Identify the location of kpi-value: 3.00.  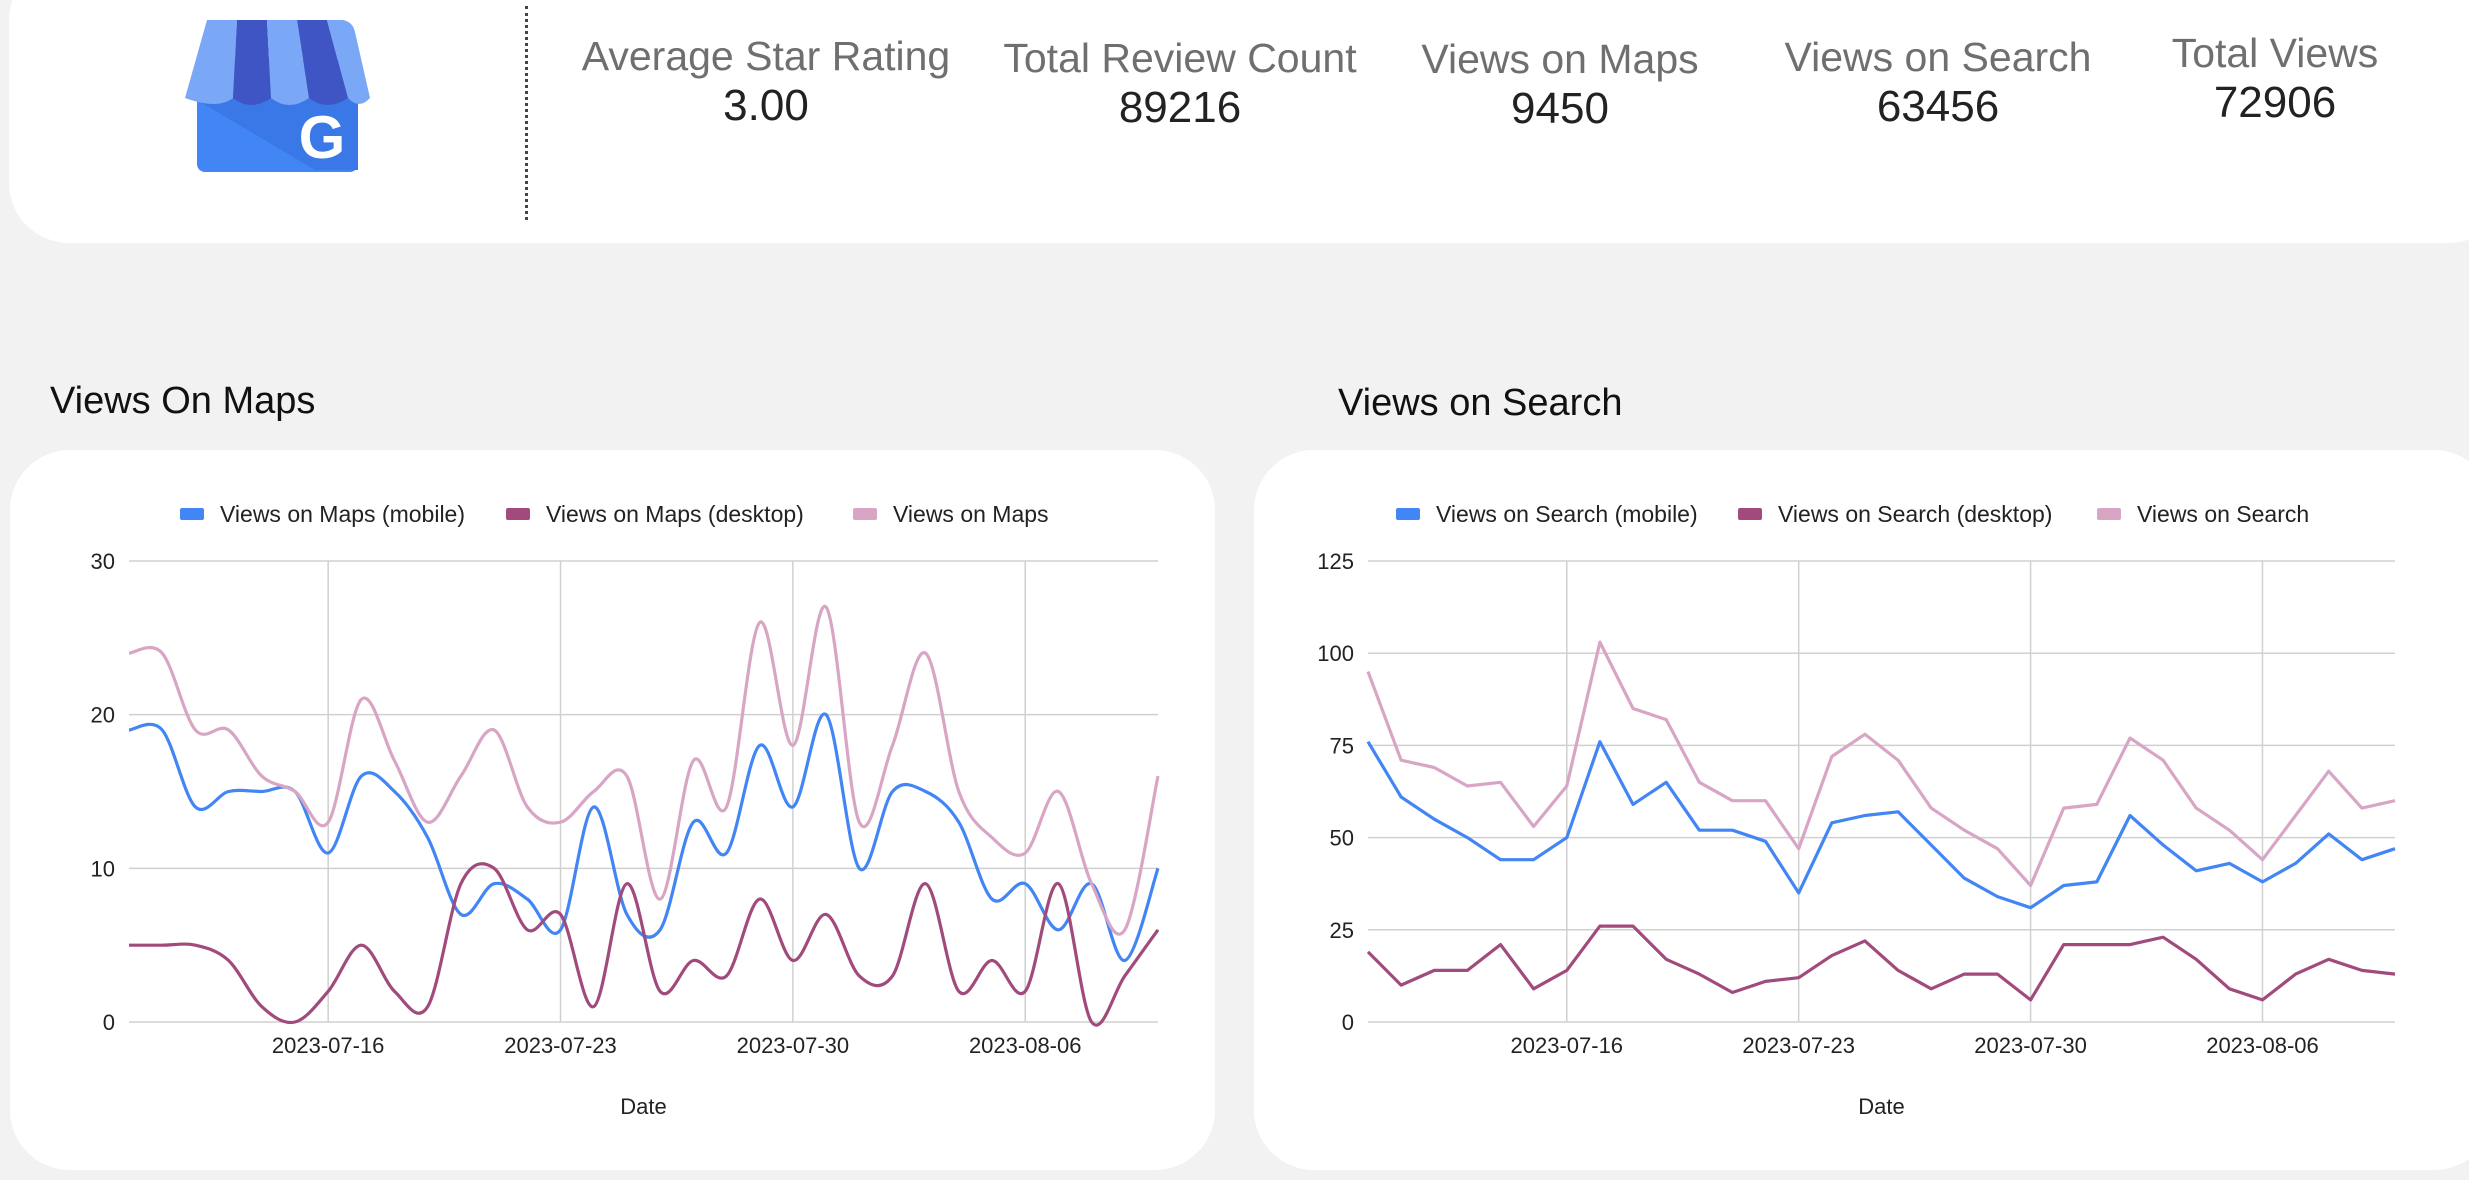
(766, 105).